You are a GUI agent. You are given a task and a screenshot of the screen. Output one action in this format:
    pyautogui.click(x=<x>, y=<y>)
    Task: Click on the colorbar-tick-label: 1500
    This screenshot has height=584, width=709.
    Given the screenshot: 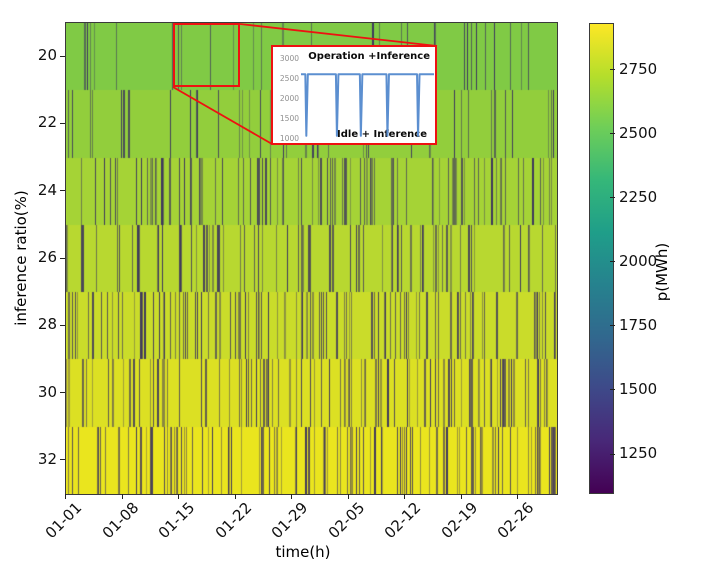 What is the action you would take?
    pyautogui.click(x=638, y=388)
    